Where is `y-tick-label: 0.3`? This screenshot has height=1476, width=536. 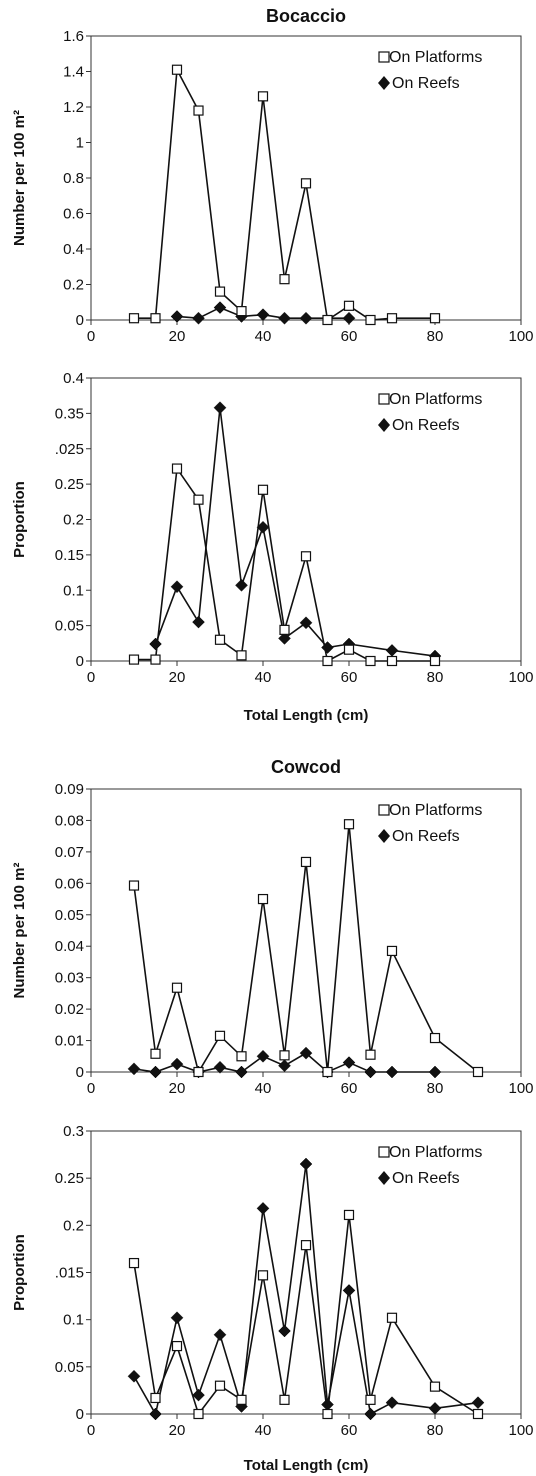
y-tick-label: 0.3 is located at coordinates (73, 1131).